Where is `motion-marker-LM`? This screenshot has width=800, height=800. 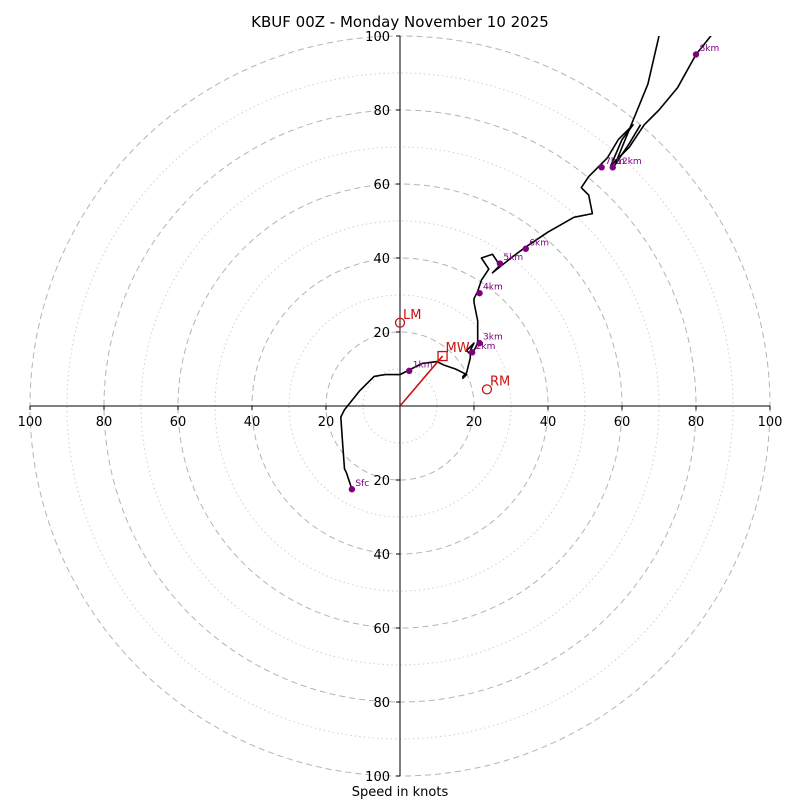
motion-marker-LM is located at coordinates (400, 322).